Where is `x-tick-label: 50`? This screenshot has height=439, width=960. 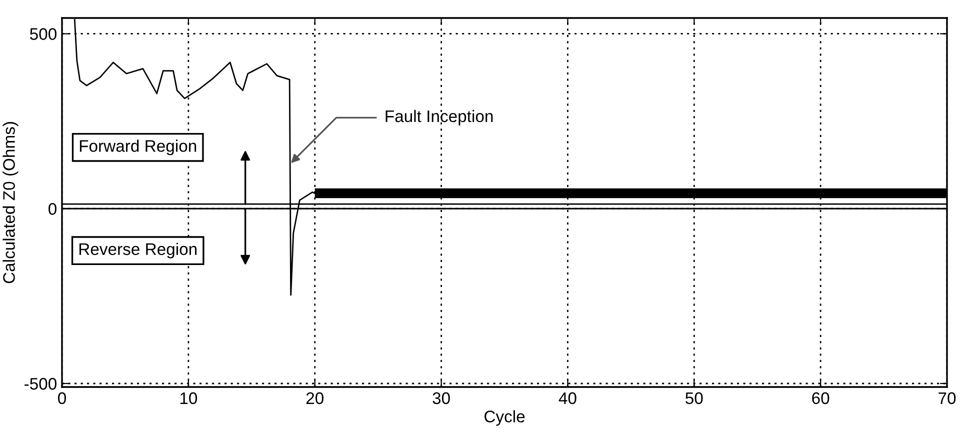
x-tick-label: 50 is located at coordinates (694, 398).